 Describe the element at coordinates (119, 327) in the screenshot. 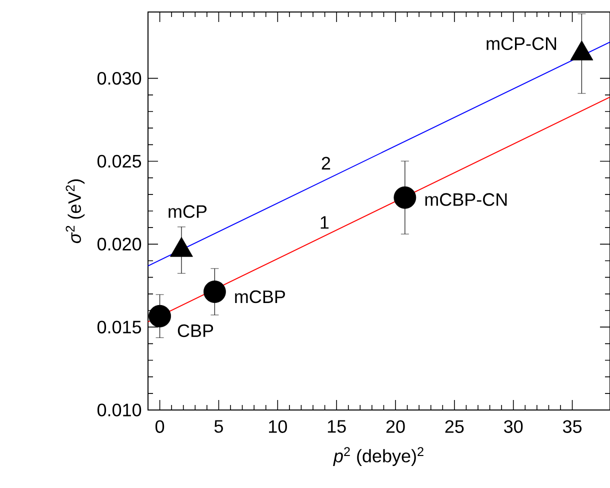

I see `y-tick-label: 0.015` at that location.